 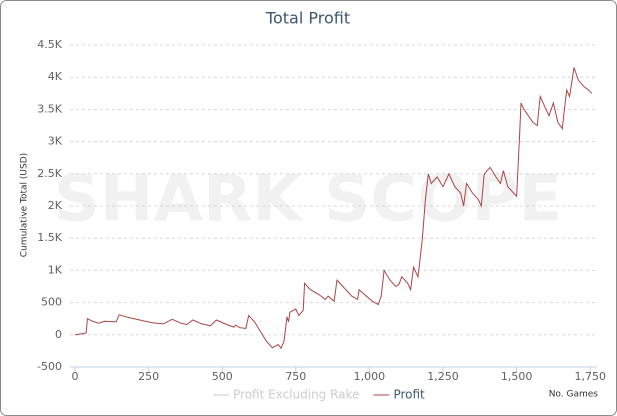 What do you see at coordinates (590, 376) in the screenshot?
I see `x-tick-label: 1,750` at bounding box center [590, 376].